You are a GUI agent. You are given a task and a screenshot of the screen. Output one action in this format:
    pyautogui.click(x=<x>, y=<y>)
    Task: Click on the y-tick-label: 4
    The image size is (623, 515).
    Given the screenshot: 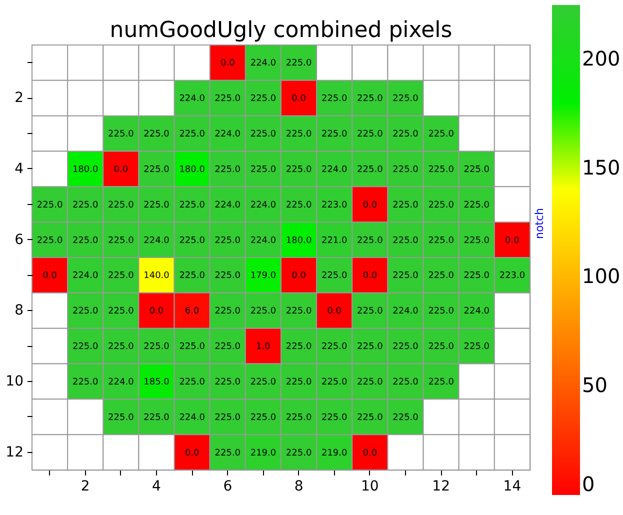 What is the action you would take?
    pyautogui.click(x=19, y=168)
    